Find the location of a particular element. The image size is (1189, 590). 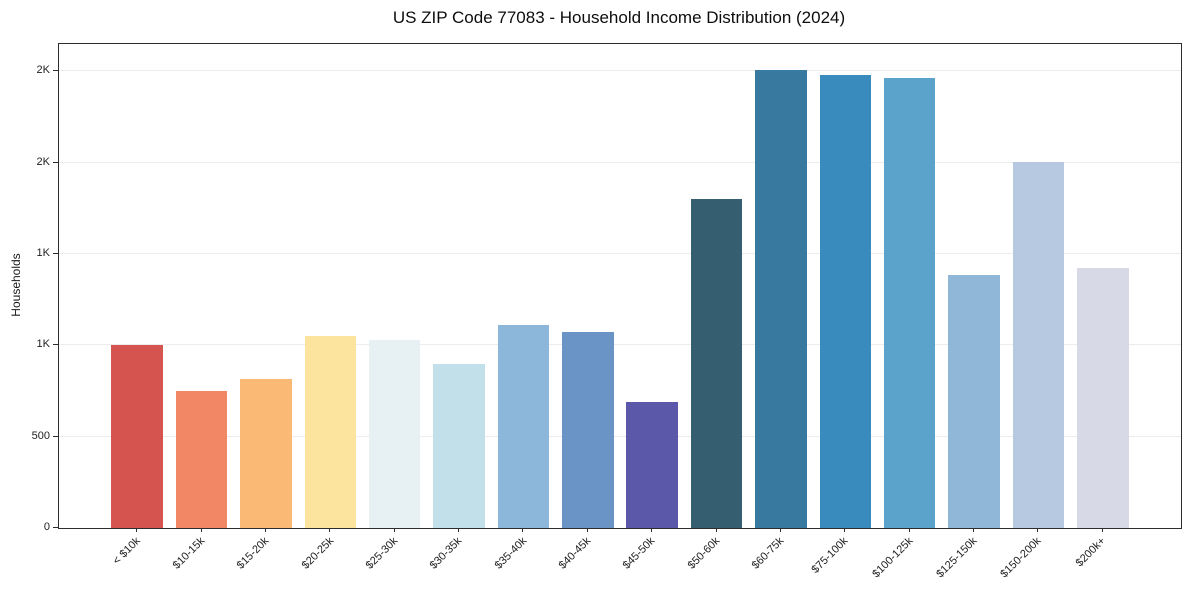

bar-< $10k is located at coordinates (137, 436).